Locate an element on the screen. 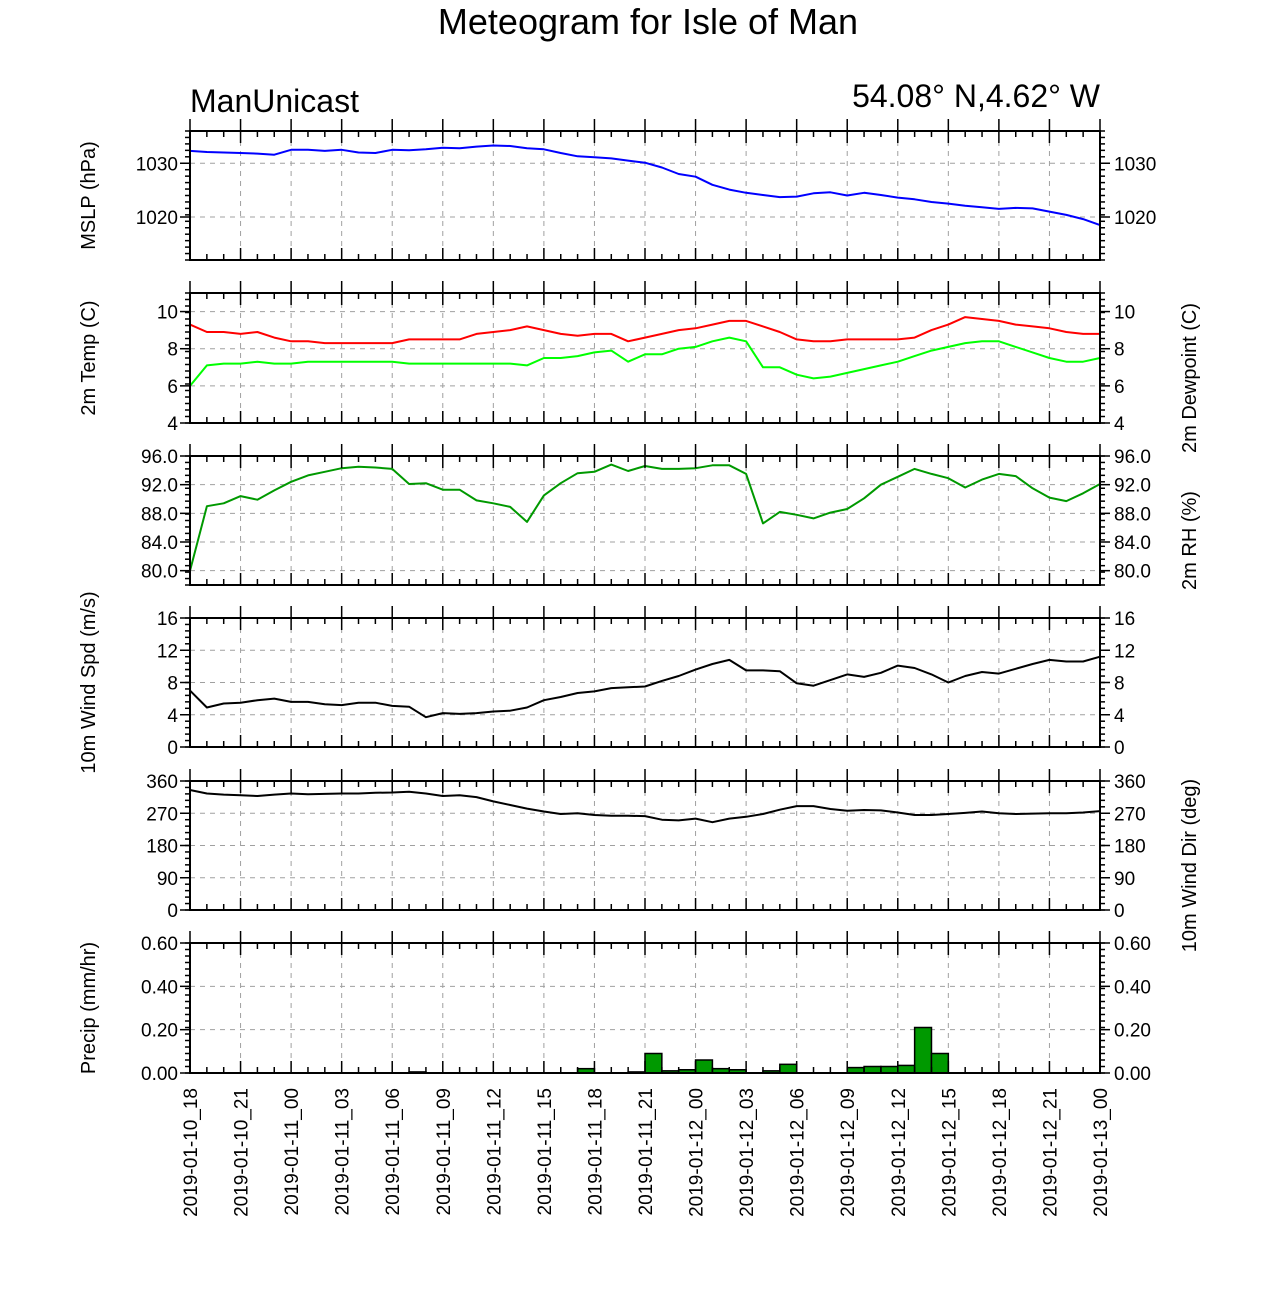  x-tick-label: 2019-01-12_06 is located at coordinates (798, 1152).